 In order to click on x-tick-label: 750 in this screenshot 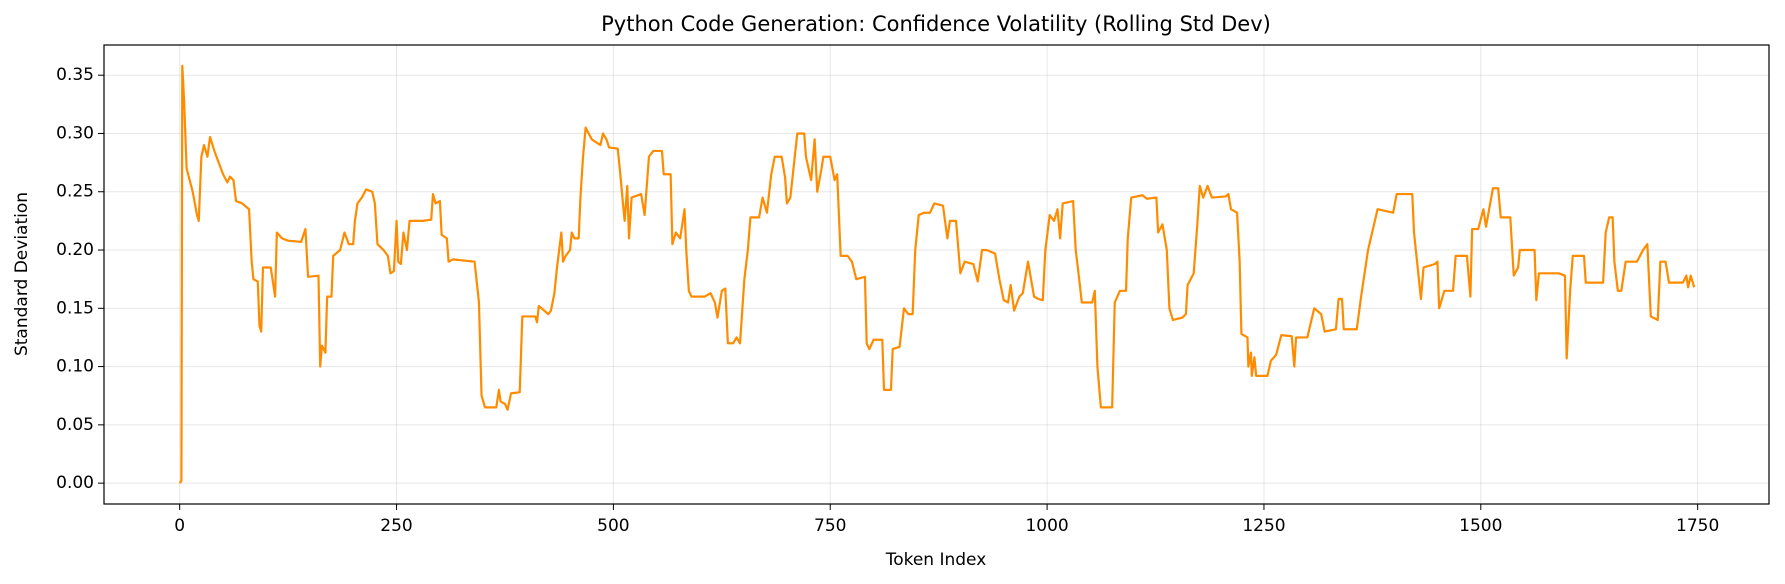, I will do `click(830, 526)`.